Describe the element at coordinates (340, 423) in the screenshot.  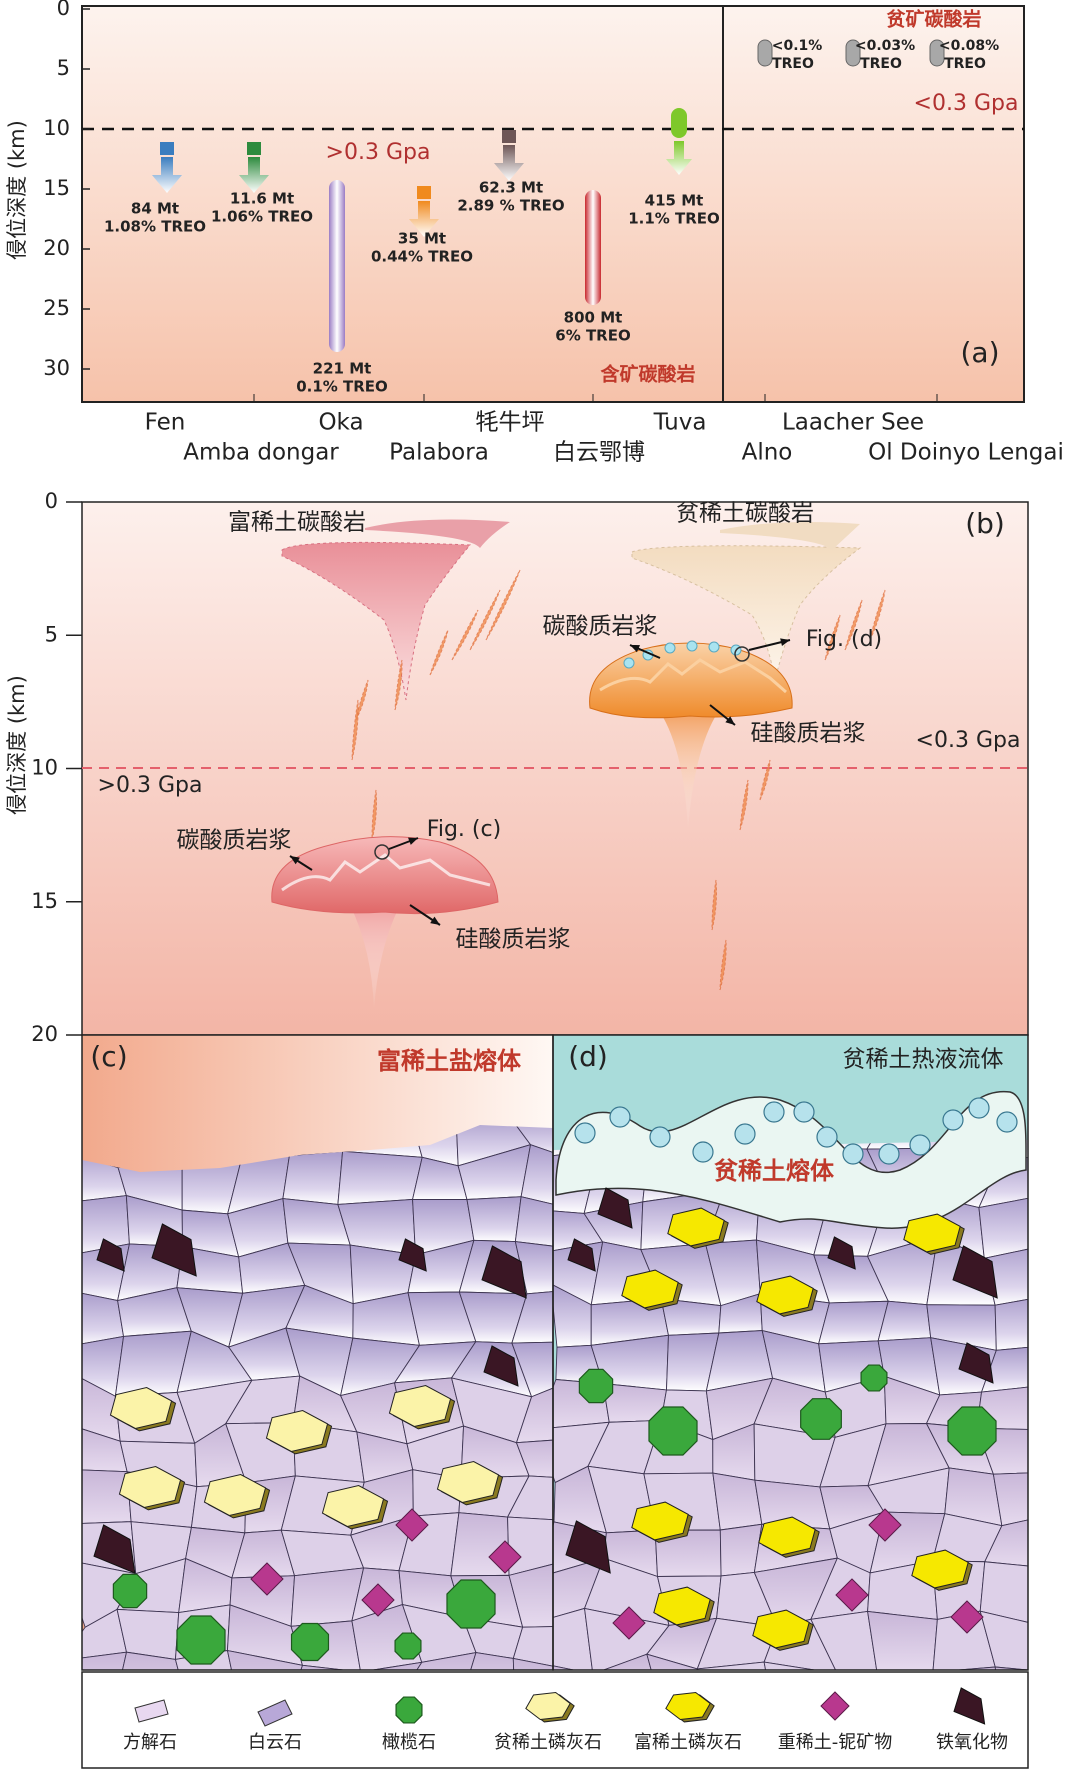
I see `locality-label: Oka` at that location.